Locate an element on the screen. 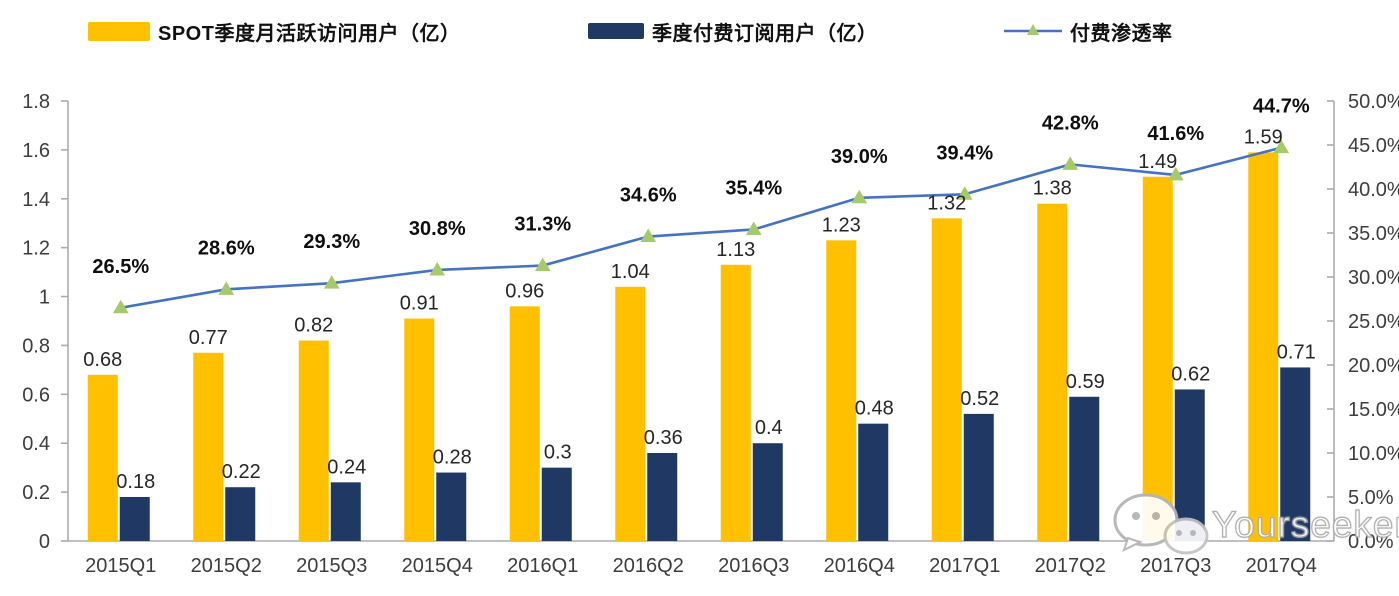  penetration-value-label: 44.7% is located at coordinates (1281, 107).